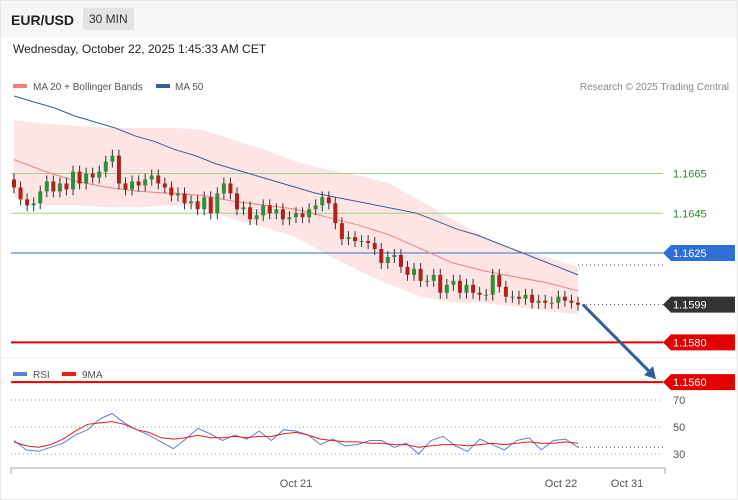 This screenshot has height=500, width=738. I want to click on timeframe-badge: 30 MIN, so click(108, 19).